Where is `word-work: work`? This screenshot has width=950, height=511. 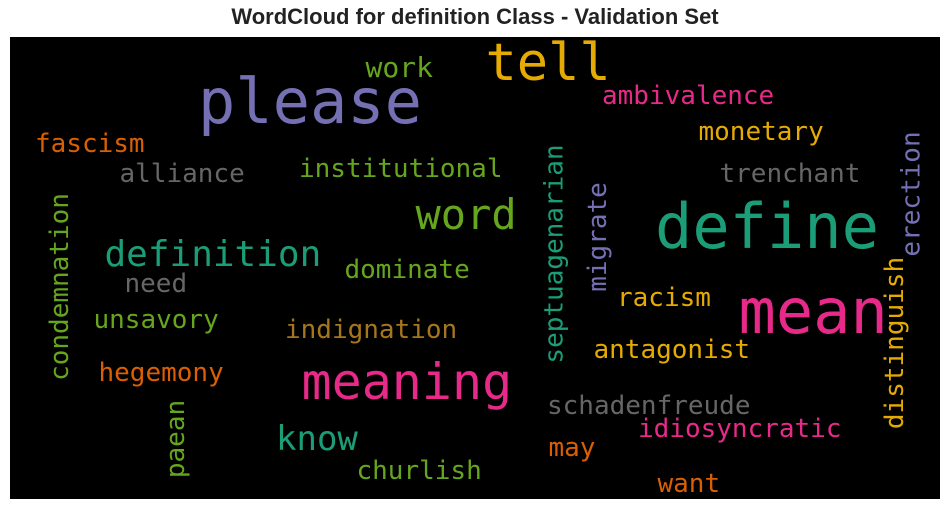 word-work: work is located at coordinates (399, 67).